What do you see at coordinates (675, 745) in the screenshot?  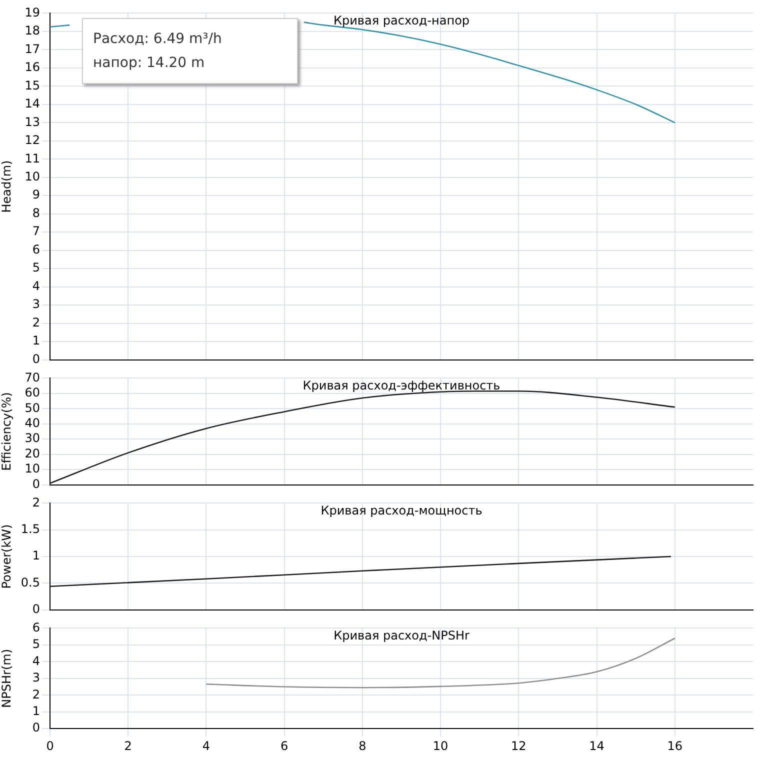 I see `x-tick-label: 16` at bounding box center [675, 745].